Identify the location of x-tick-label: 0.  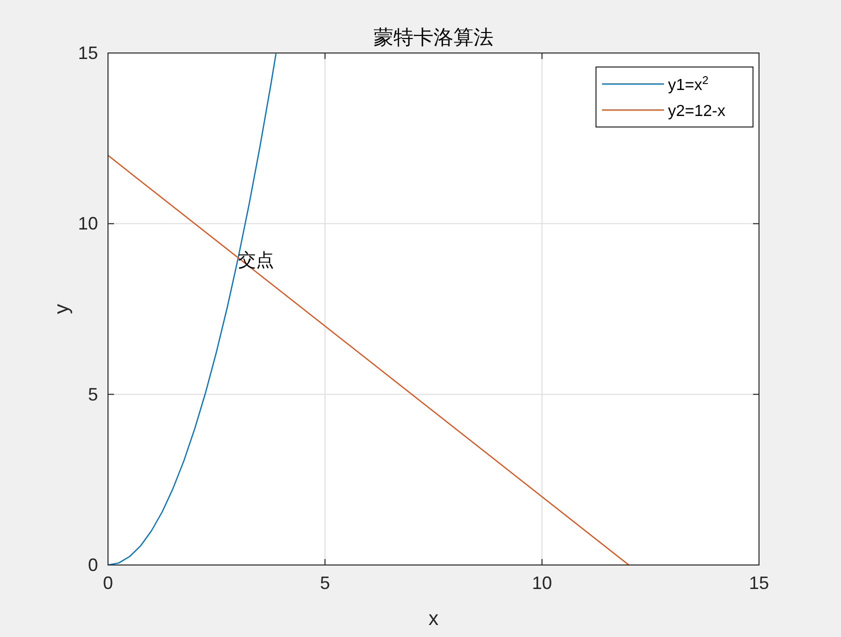
(108, 583).